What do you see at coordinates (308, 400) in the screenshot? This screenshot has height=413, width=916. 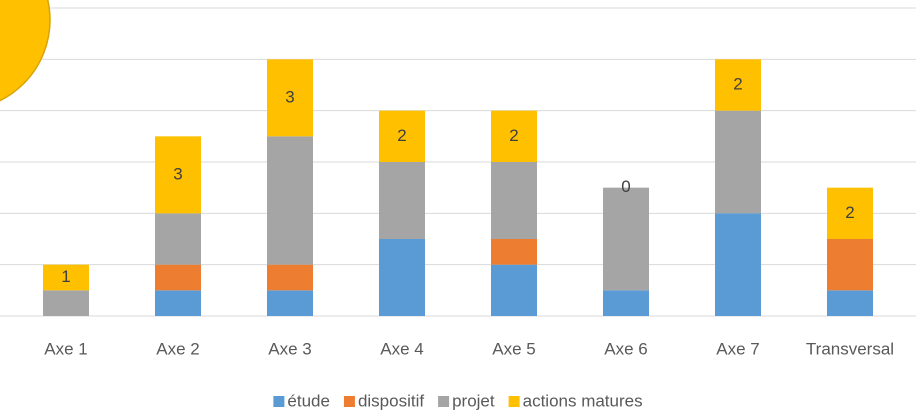 I see `legend-label: étude` at bounding box center [308, 400].